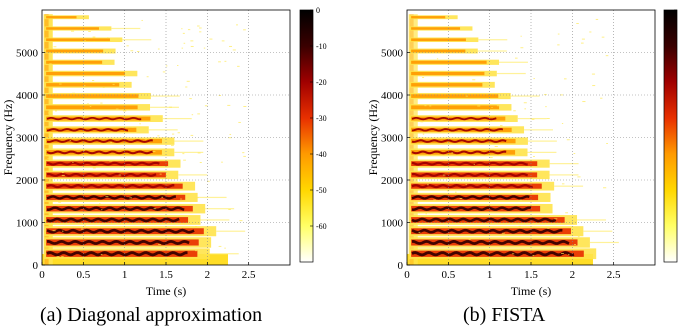 This screenshot has width=682, height=330. Describe the element at coordinates (670, 136) in the screenshot. I see `colorbar-gradient` at that location.